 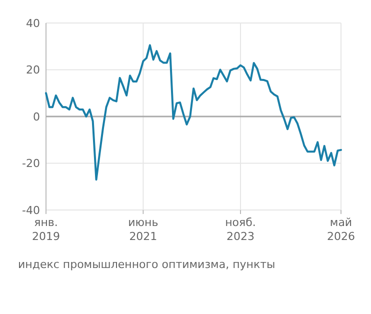 What do you see at coordinates (31, 163) in the screenshot?
I see `y-tick-label: -20` at bounding box center [31, 163].